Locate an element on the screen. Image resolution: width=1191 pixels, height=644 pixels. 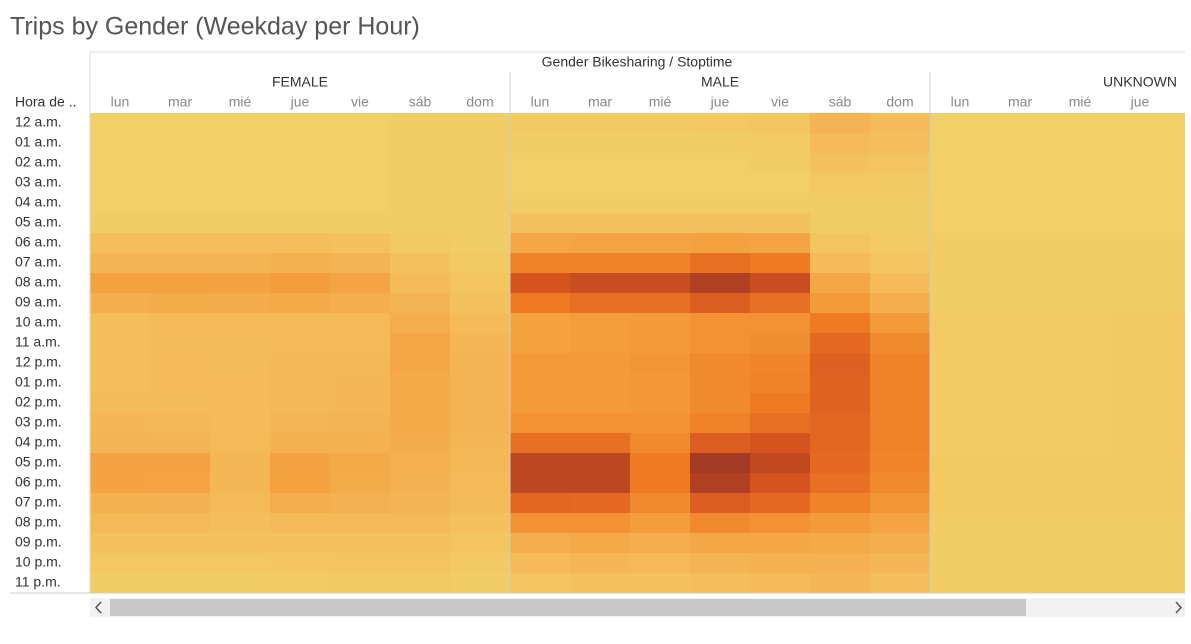
row-label: 01 p.m. is located at coordinates (38, 382).